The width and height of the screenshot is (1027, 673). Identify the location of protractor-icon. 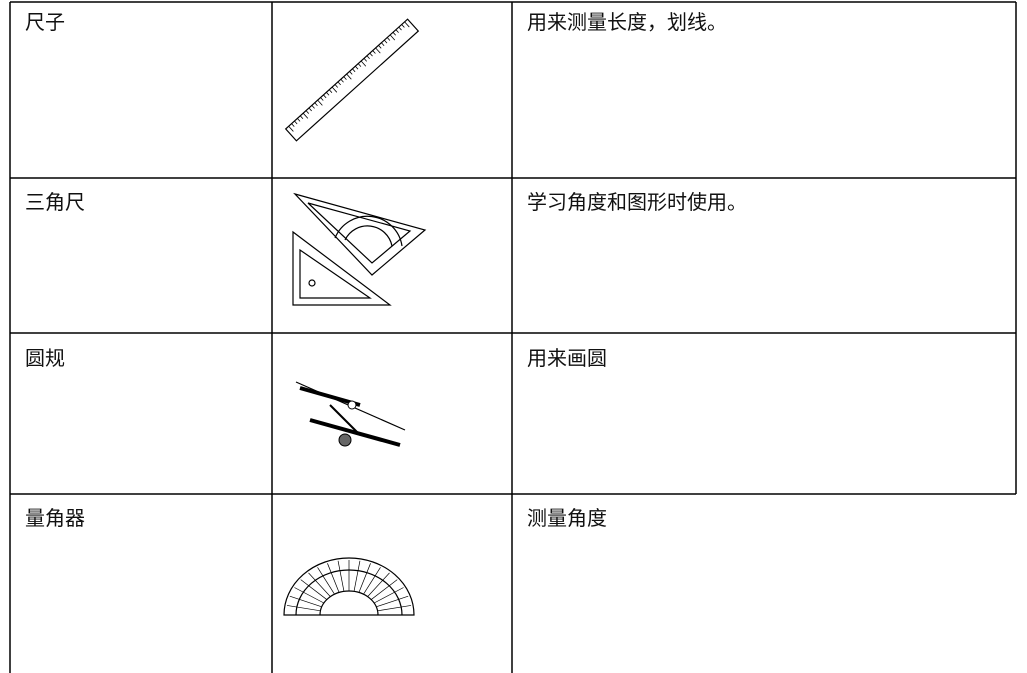
(349, 586).